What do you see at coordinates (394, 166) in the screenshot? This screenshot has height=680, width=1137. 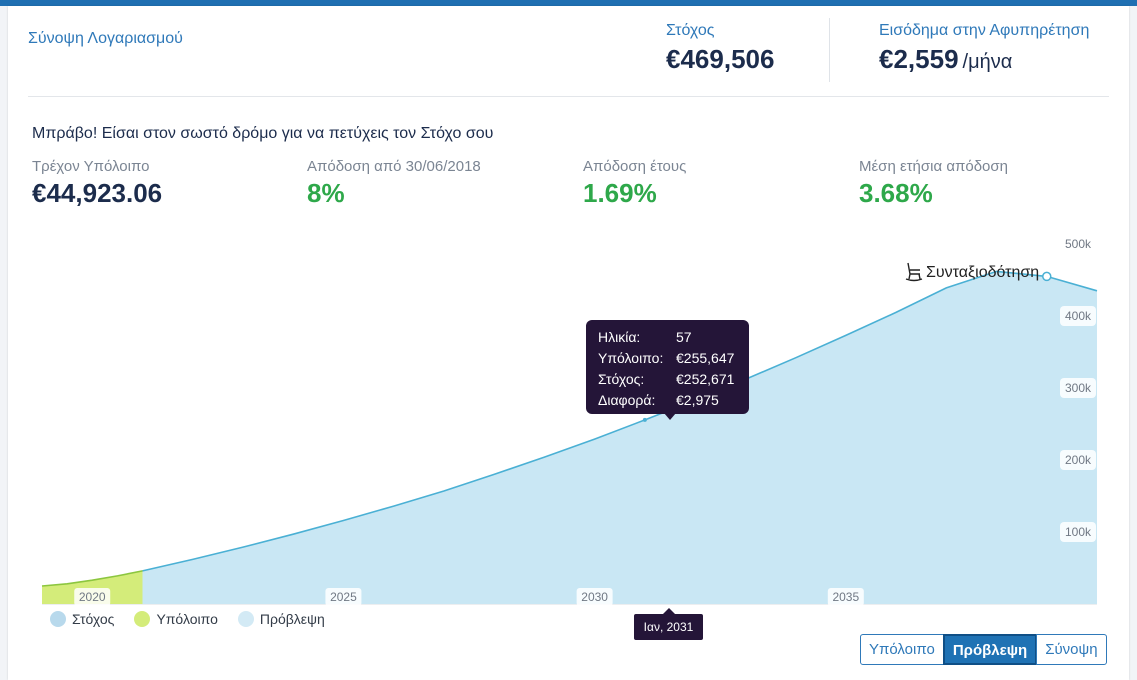 I see `stat-label: Απόδοση από 30/06/2018` at bounding box center [394, 166].